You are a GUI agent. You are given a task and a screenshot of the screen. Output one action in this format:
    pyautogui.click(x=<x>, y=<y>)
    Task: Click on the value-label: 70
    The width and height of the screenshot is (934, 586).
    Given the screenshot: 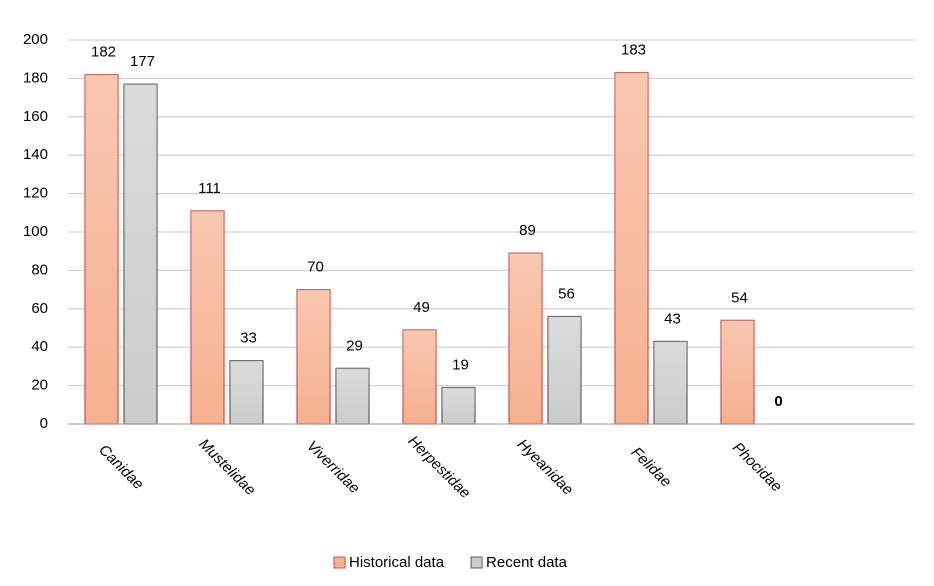 What is the action you would take?
    pyautogui.click(x=315, y=267)
    